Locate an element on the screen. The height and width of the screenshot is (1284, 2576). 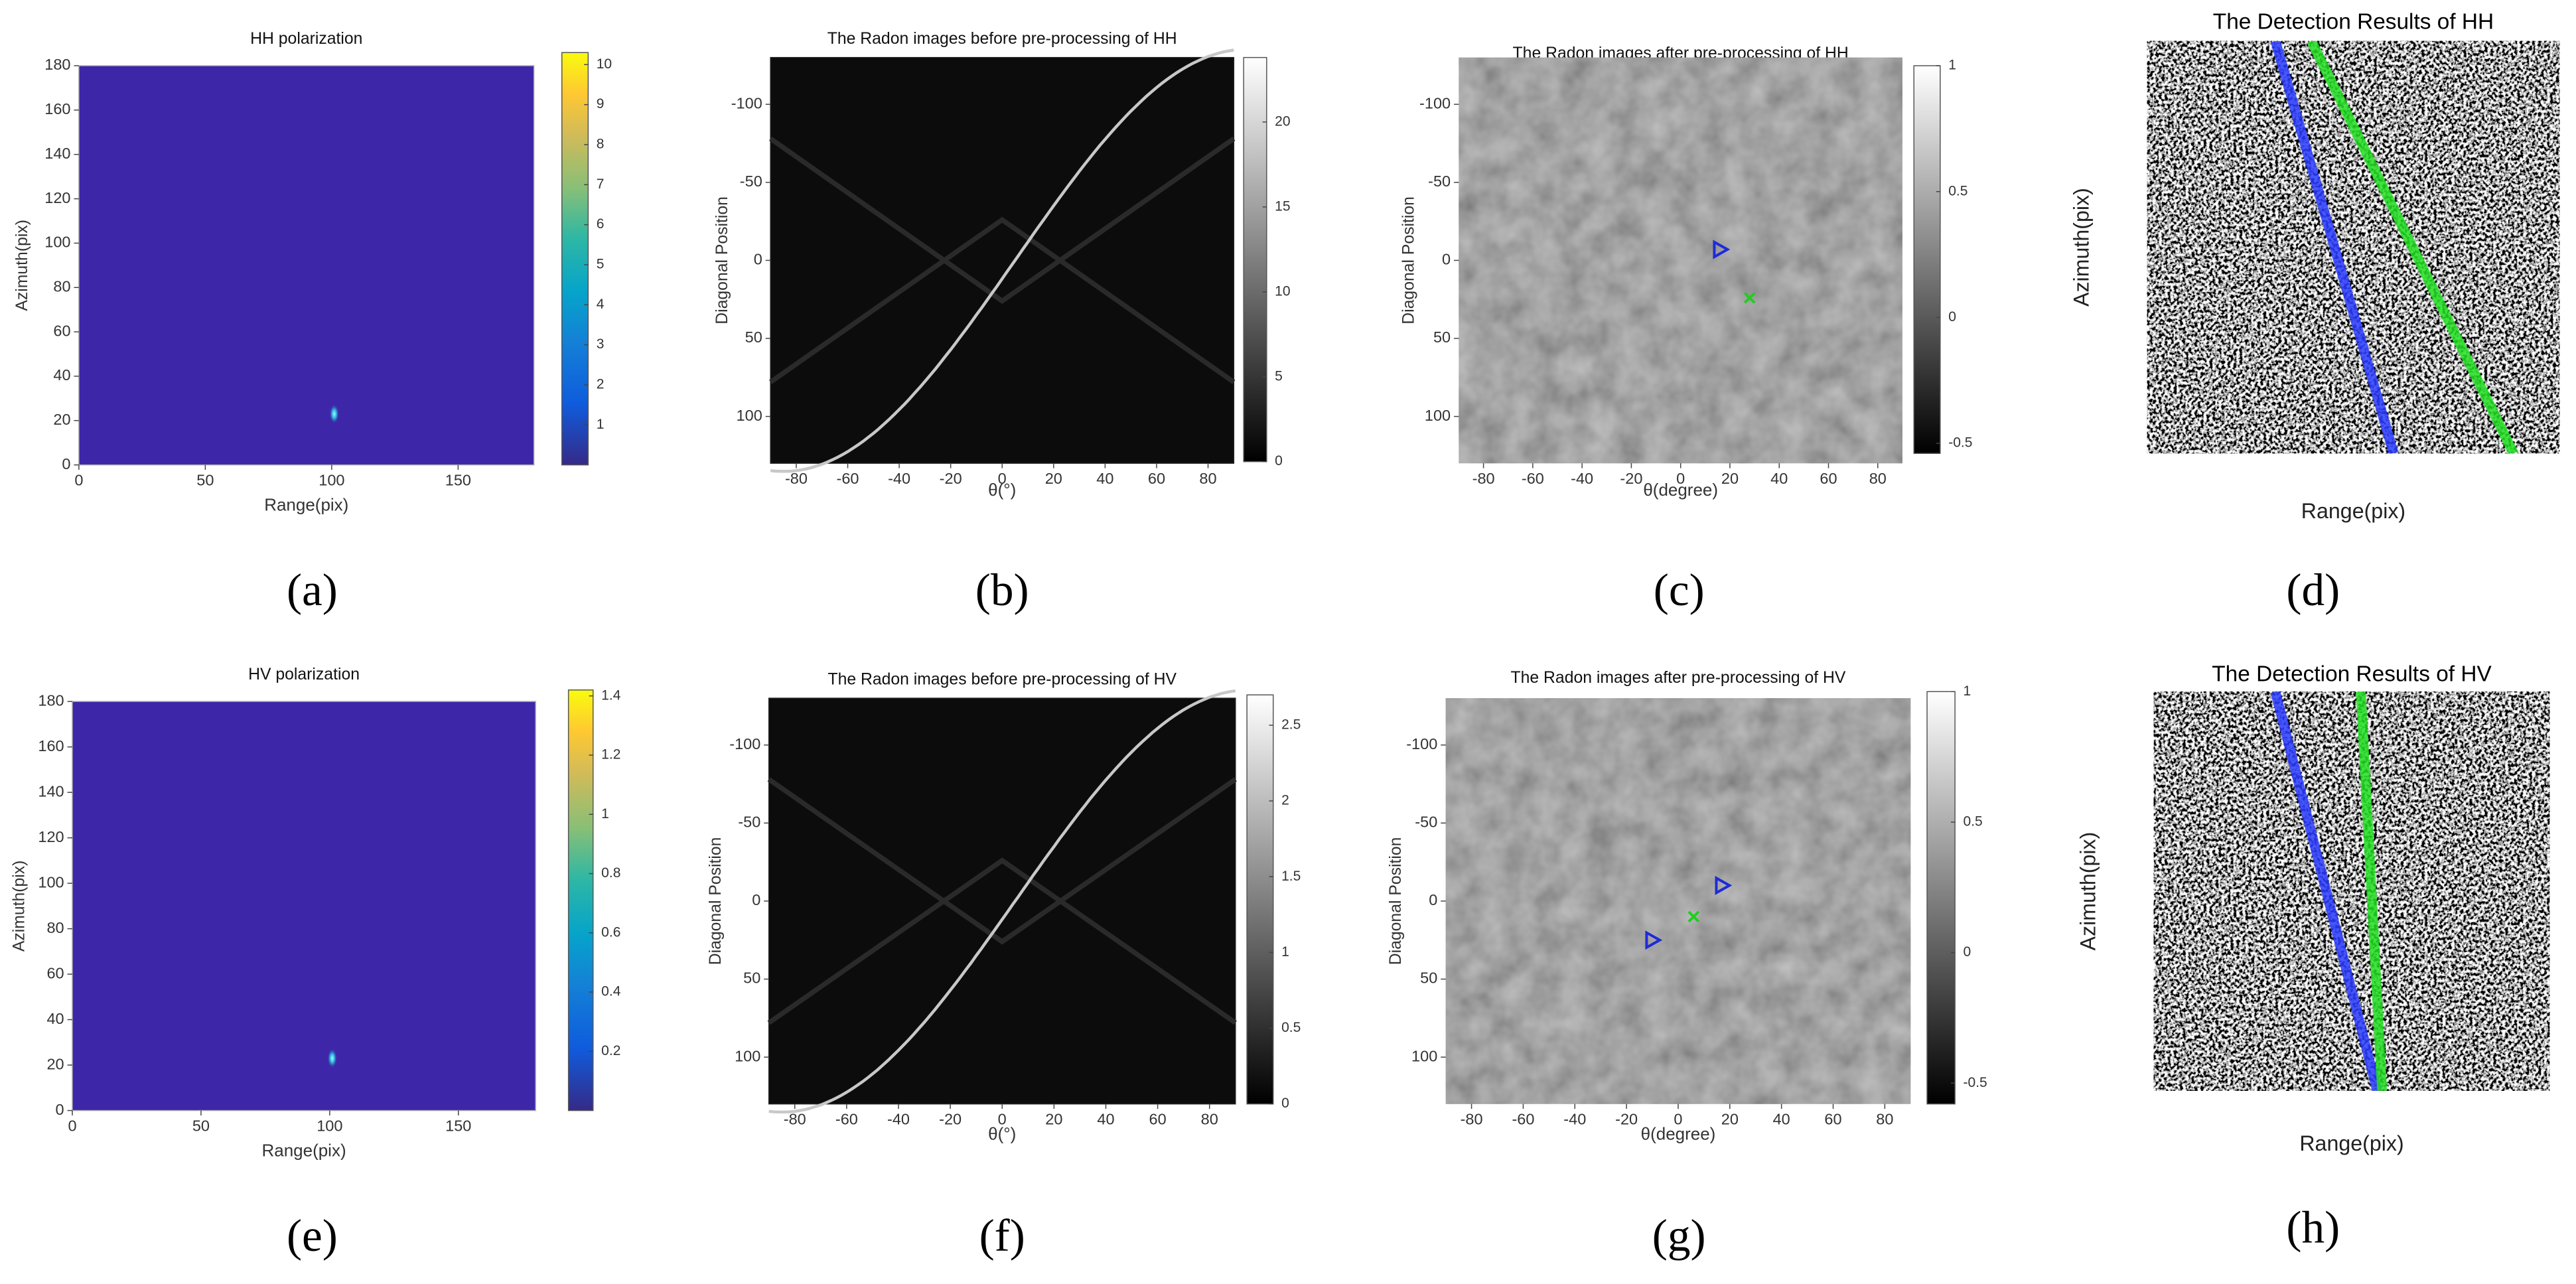
colorbar-tick-label: 0.5 is located at coordinates (1958, 191).